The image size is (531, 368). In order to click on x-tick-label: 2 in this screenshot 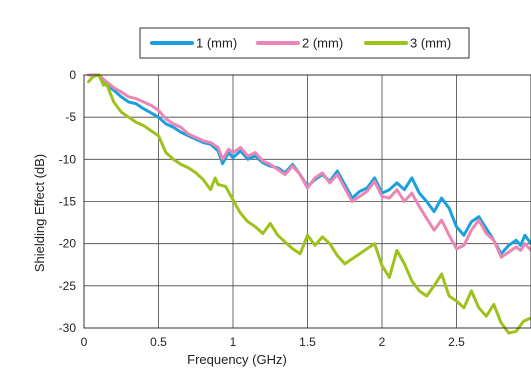, I will do `click(382, 342)`.